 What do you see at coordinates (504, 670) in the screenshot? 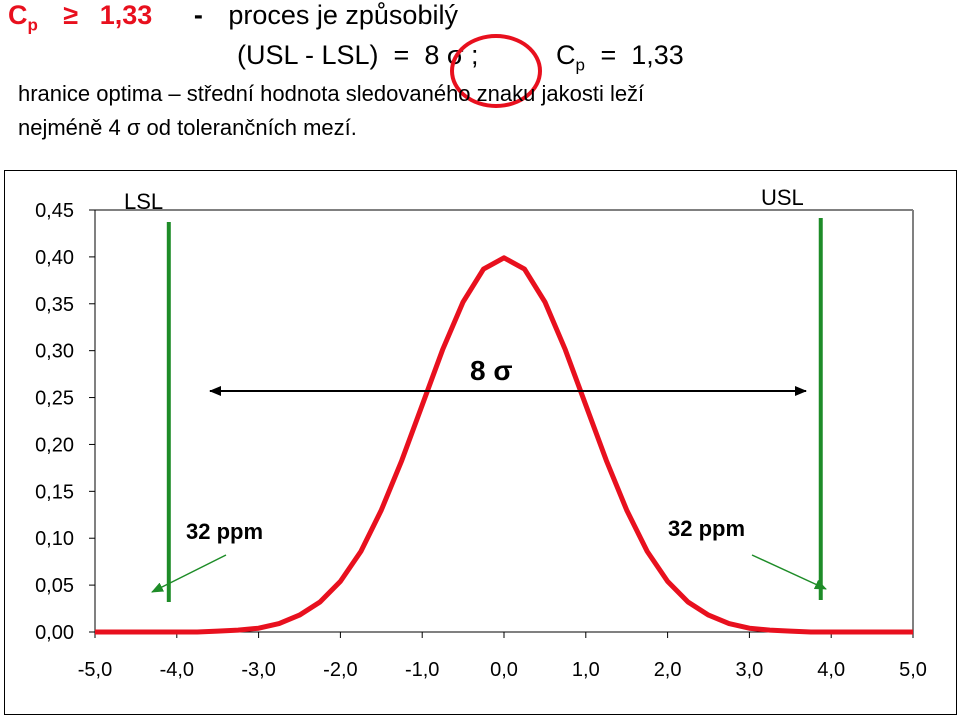
I see `x-tick-label: 0,0` at bounding box center [504, 670].